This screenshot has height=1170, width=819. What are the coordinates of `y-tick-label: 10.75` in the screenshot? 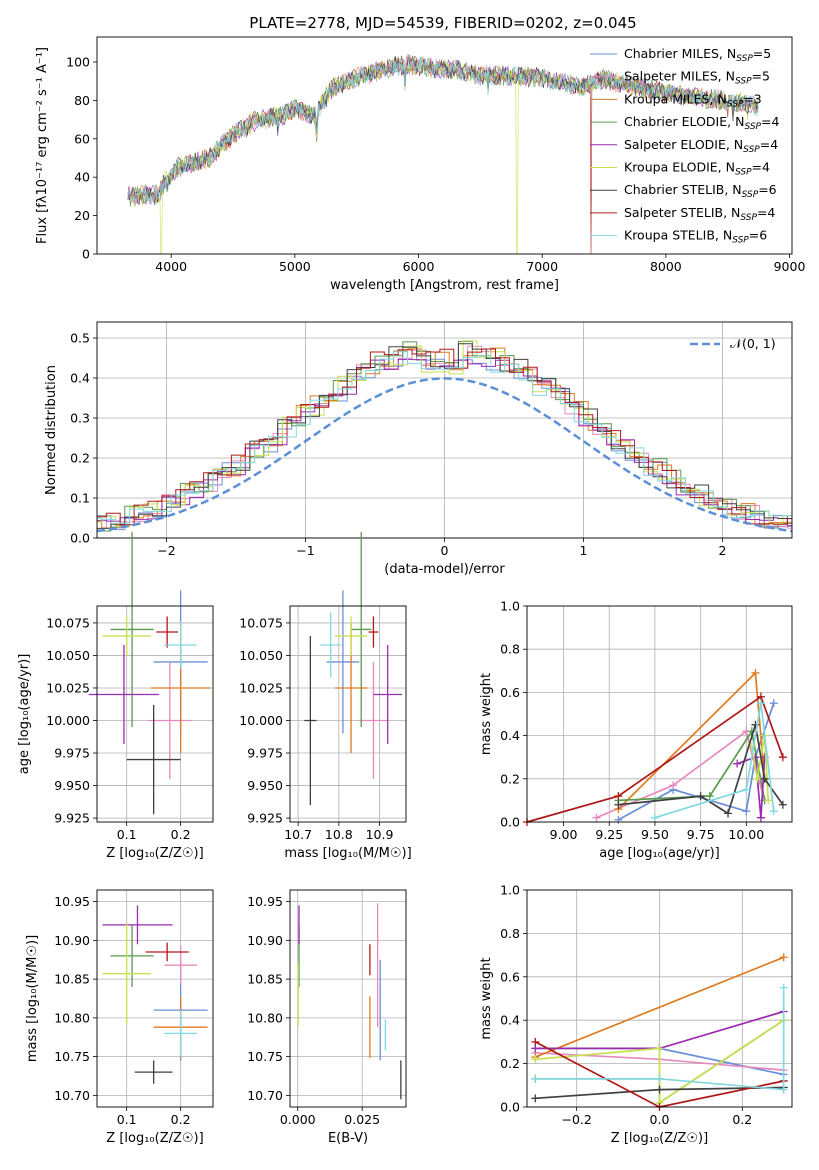 It's located at (265, 1056).